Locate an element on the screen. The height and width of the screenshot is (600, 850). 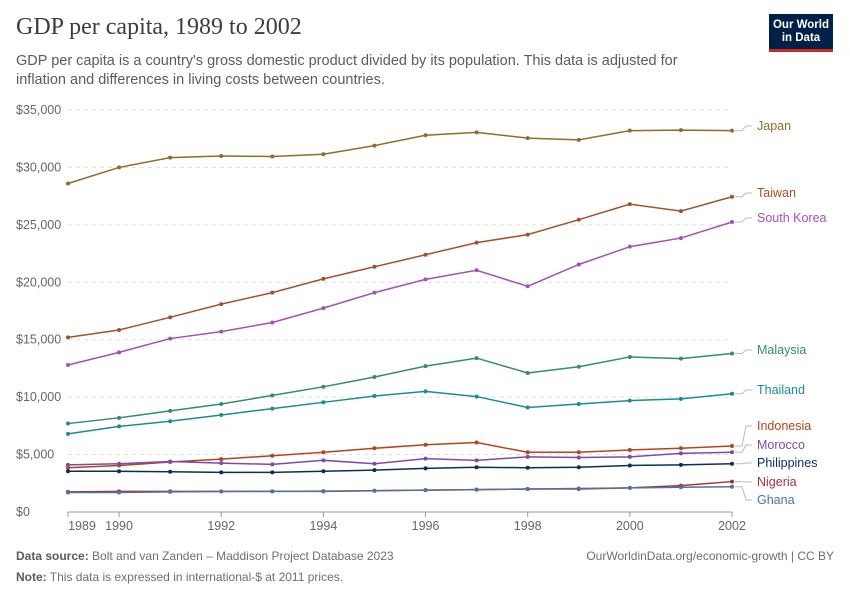
owid-logo: Our World in Data is located at coordinates (801, 33).